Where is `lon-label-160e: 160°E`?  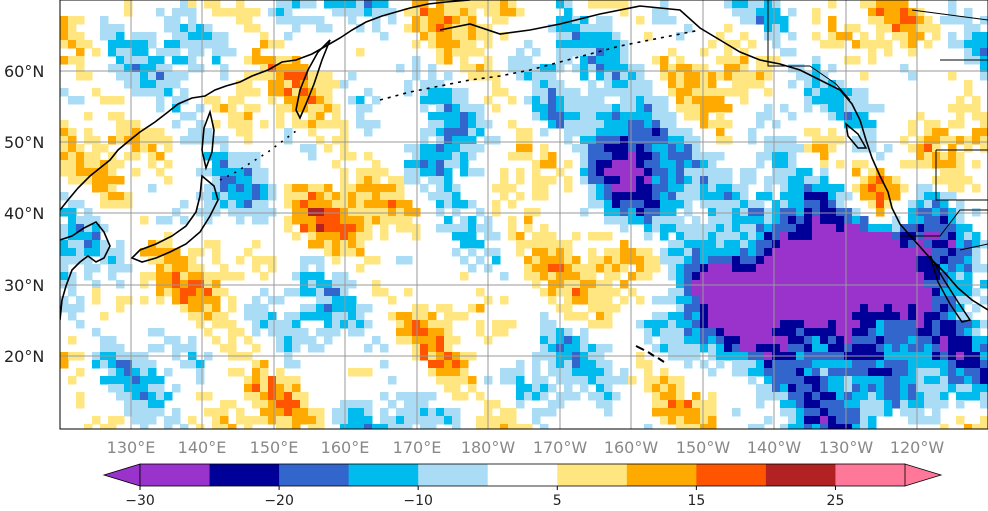 lon-label-160e: 160°E is located at coordinates (345, 447).